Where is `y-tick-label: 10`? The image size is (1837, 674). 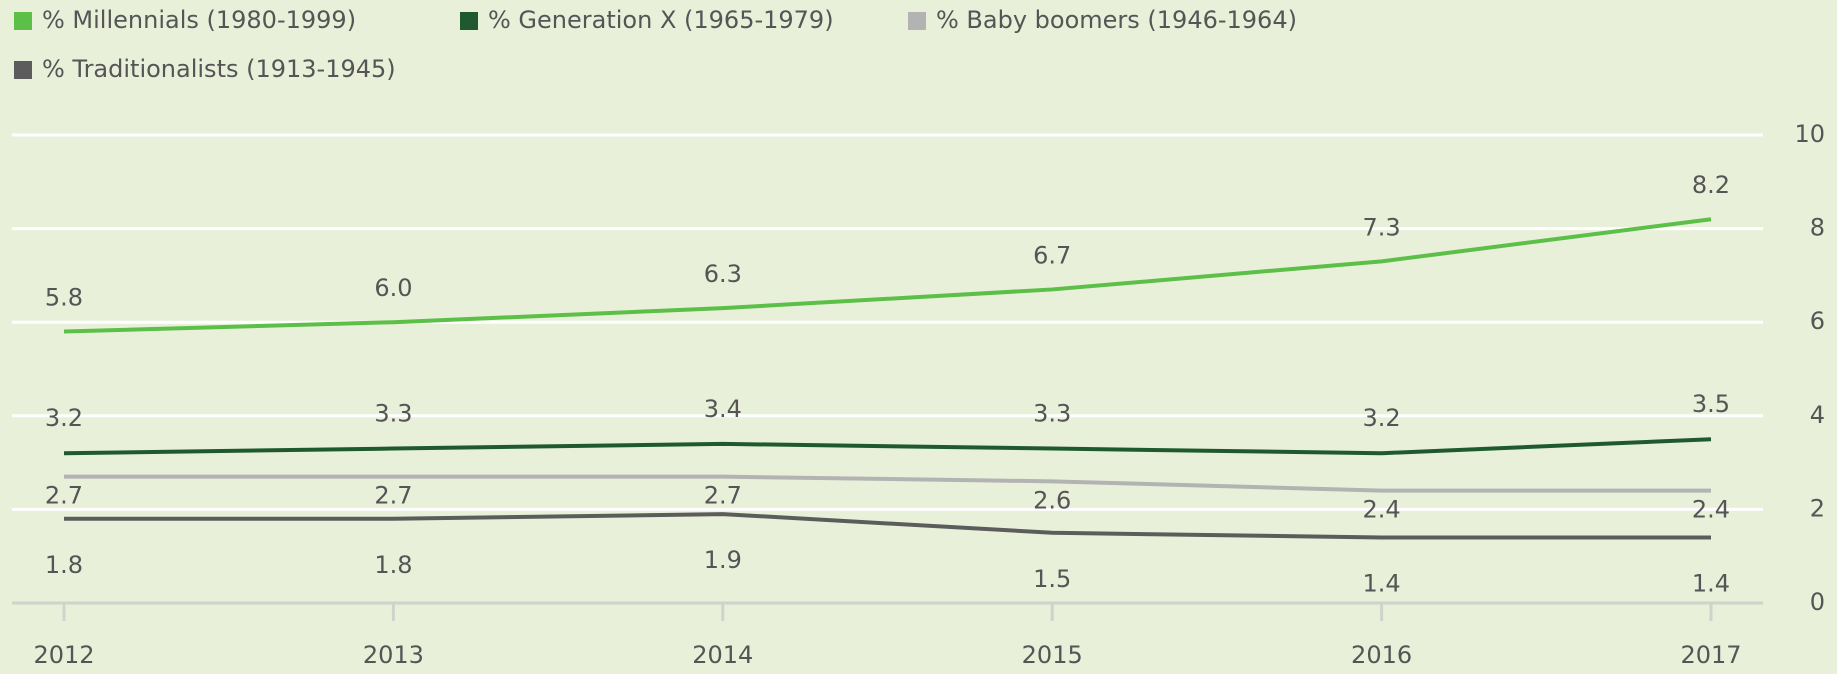 y-tick-label: 10 is located at coordinates (1809, 134).